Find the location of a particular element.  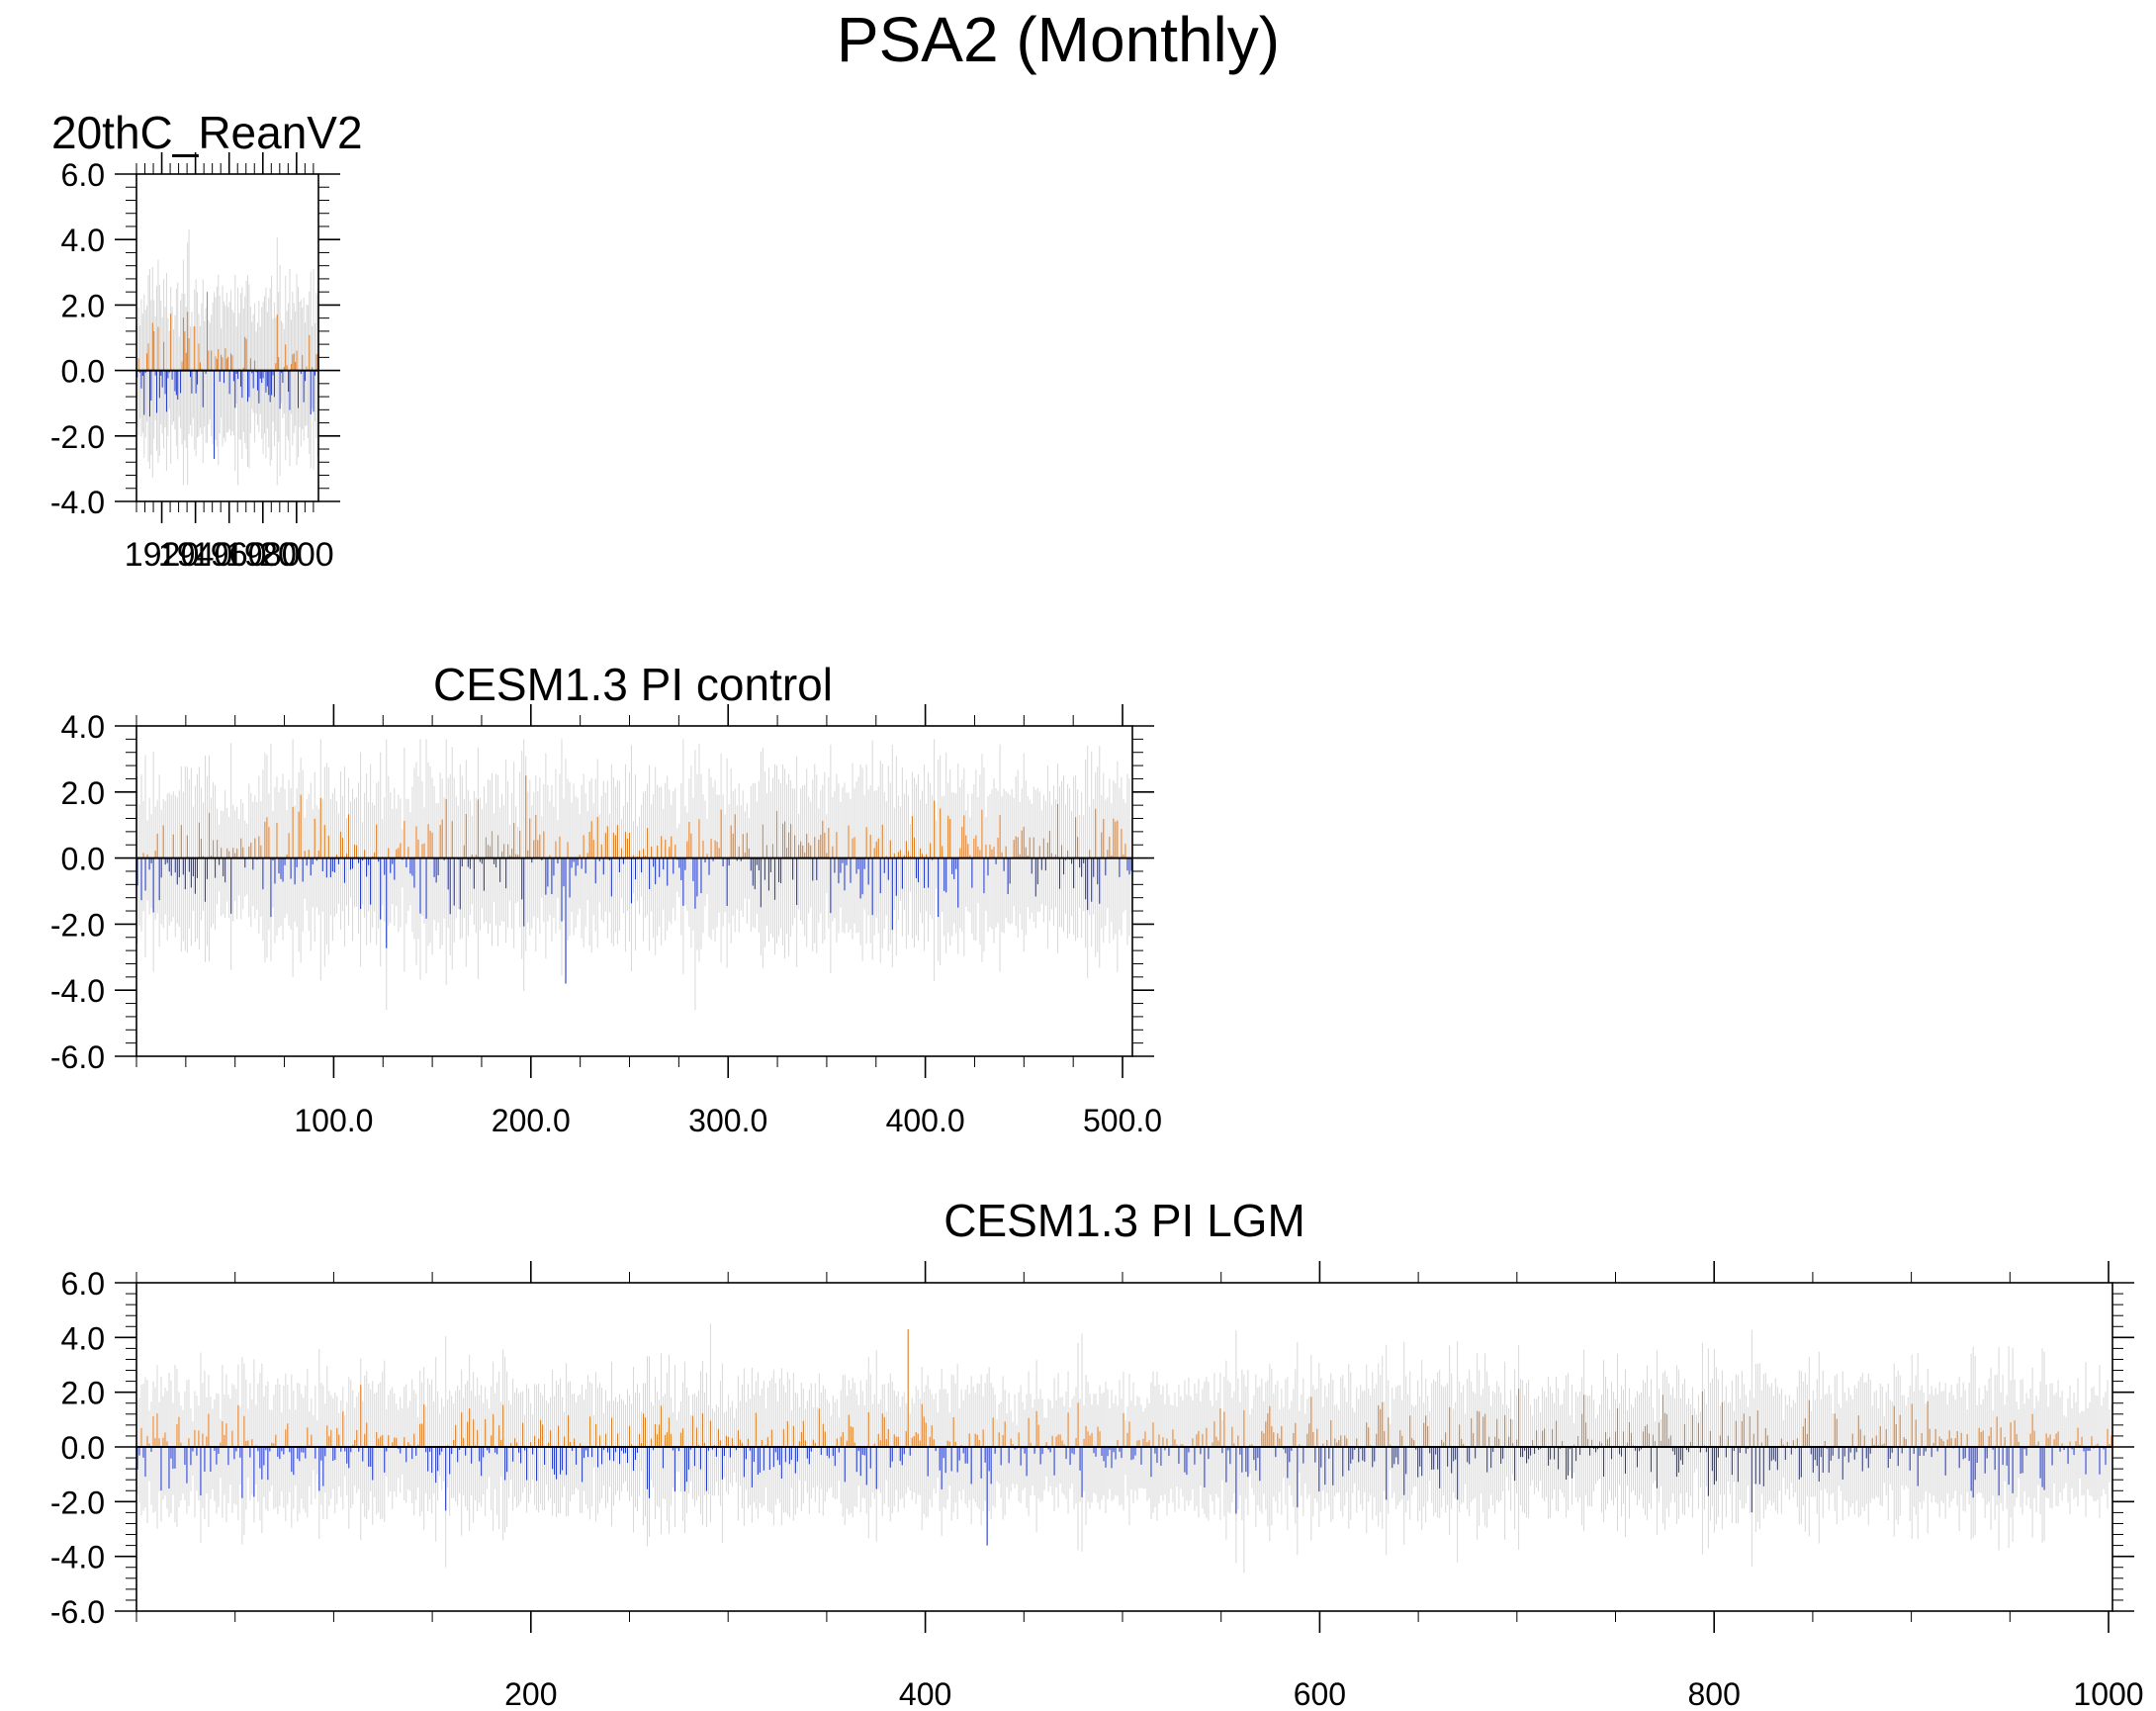

panel-title: CESM1.3 PI LGM is located at coordinates (1124, 1220).